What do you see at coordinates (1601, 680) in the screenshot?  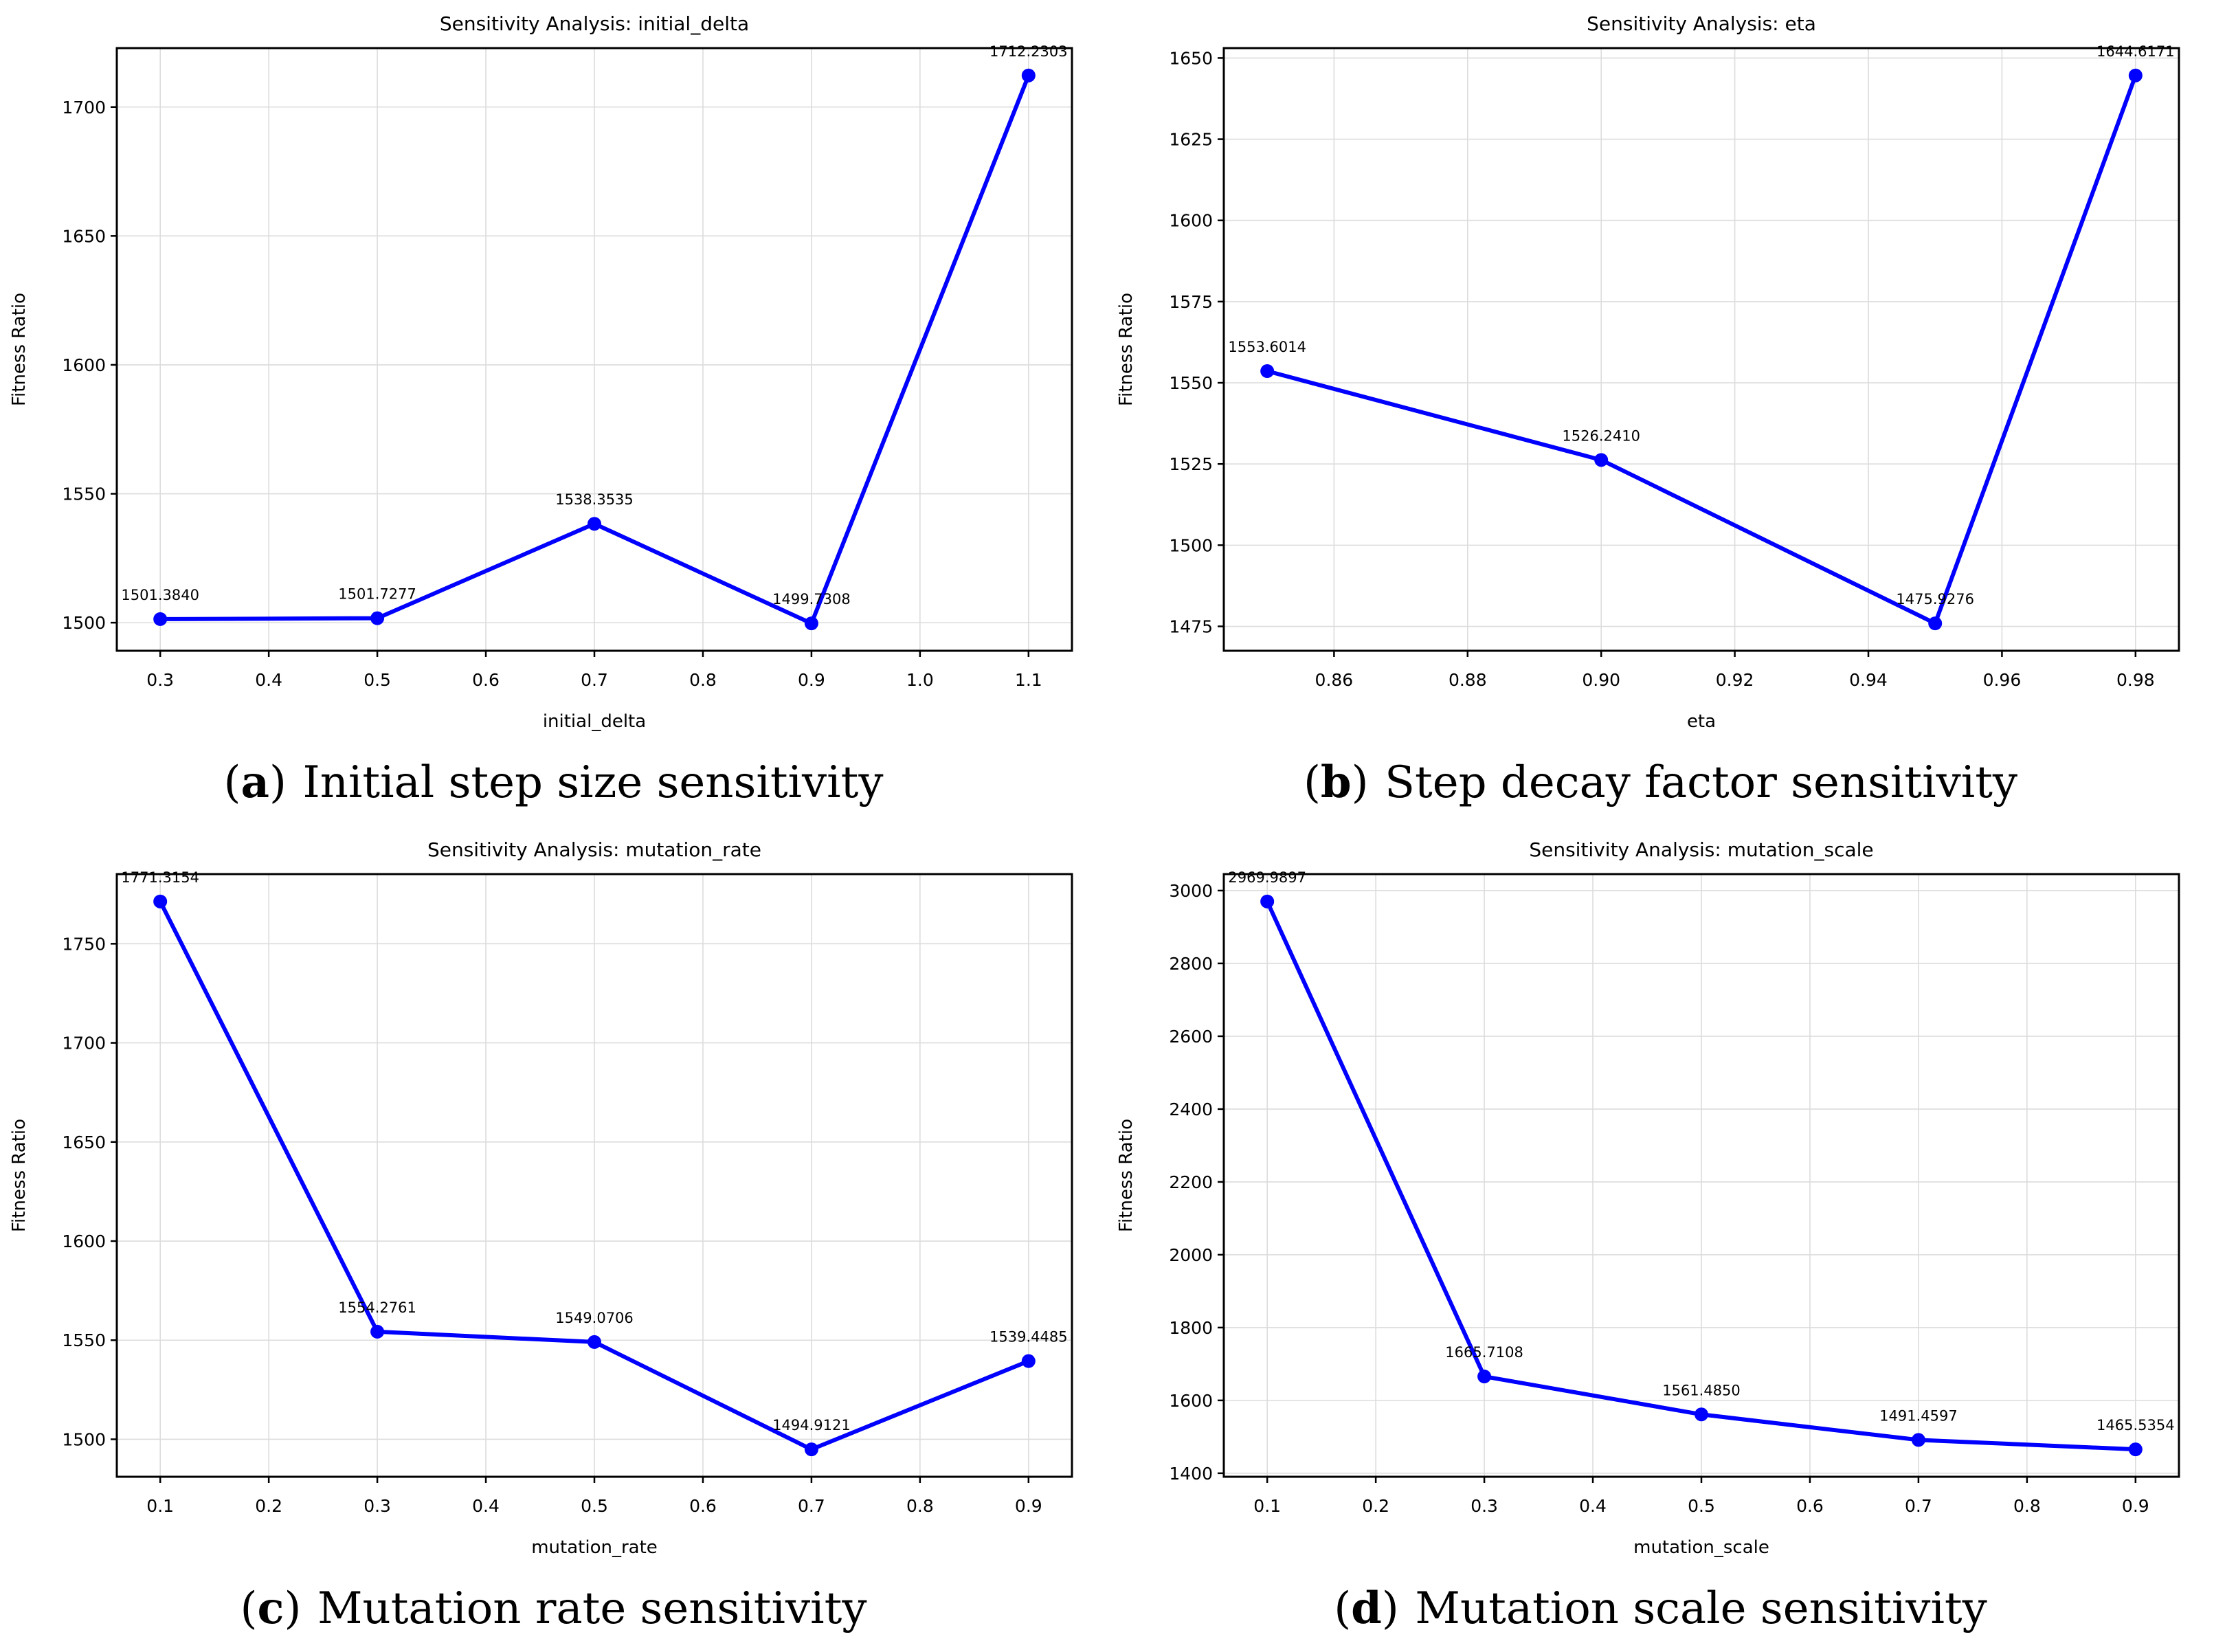 I see `x-tick-label: 0.90` at bounding box center [1601, 680].